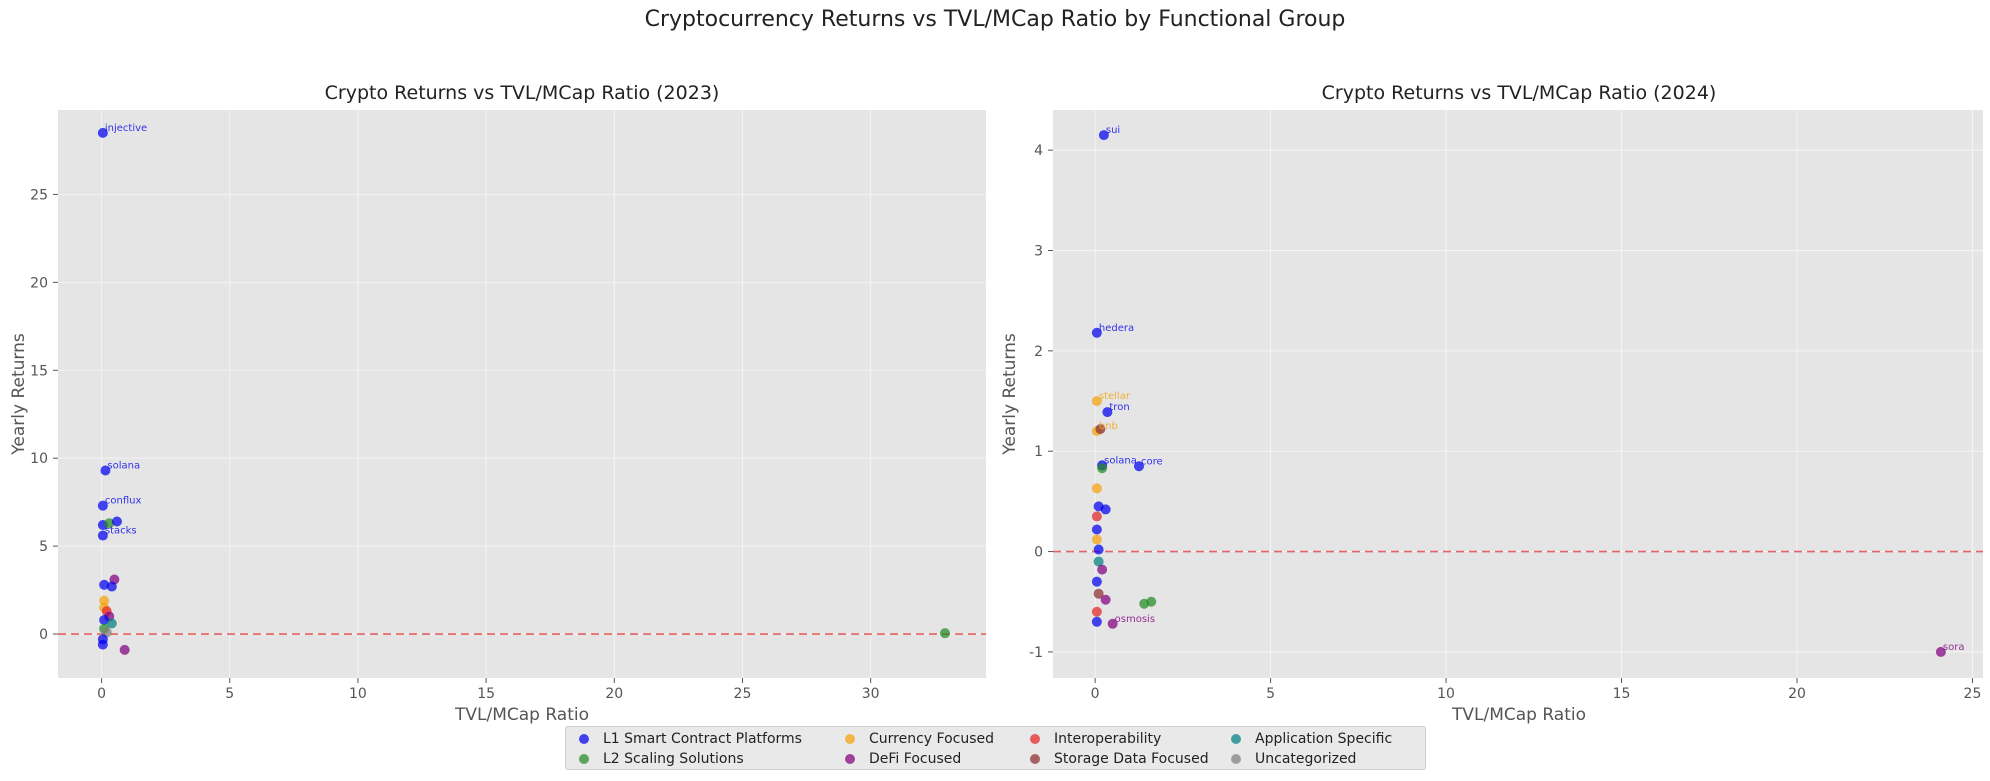 The image size is (1990, 781). Describe the element at coordinates (1010, 394) in the screenshot. I see `y-axis-label-2024: Yearly Returns` at that location.